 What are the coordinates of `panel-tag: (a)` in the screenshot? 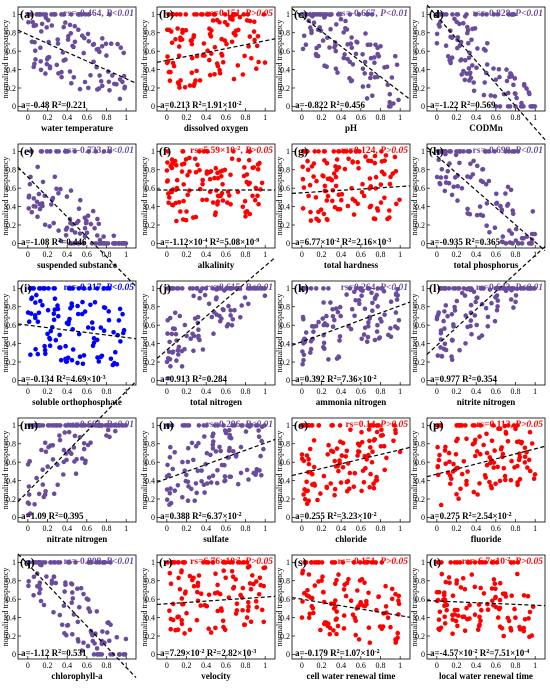 It's located at (27, 14).